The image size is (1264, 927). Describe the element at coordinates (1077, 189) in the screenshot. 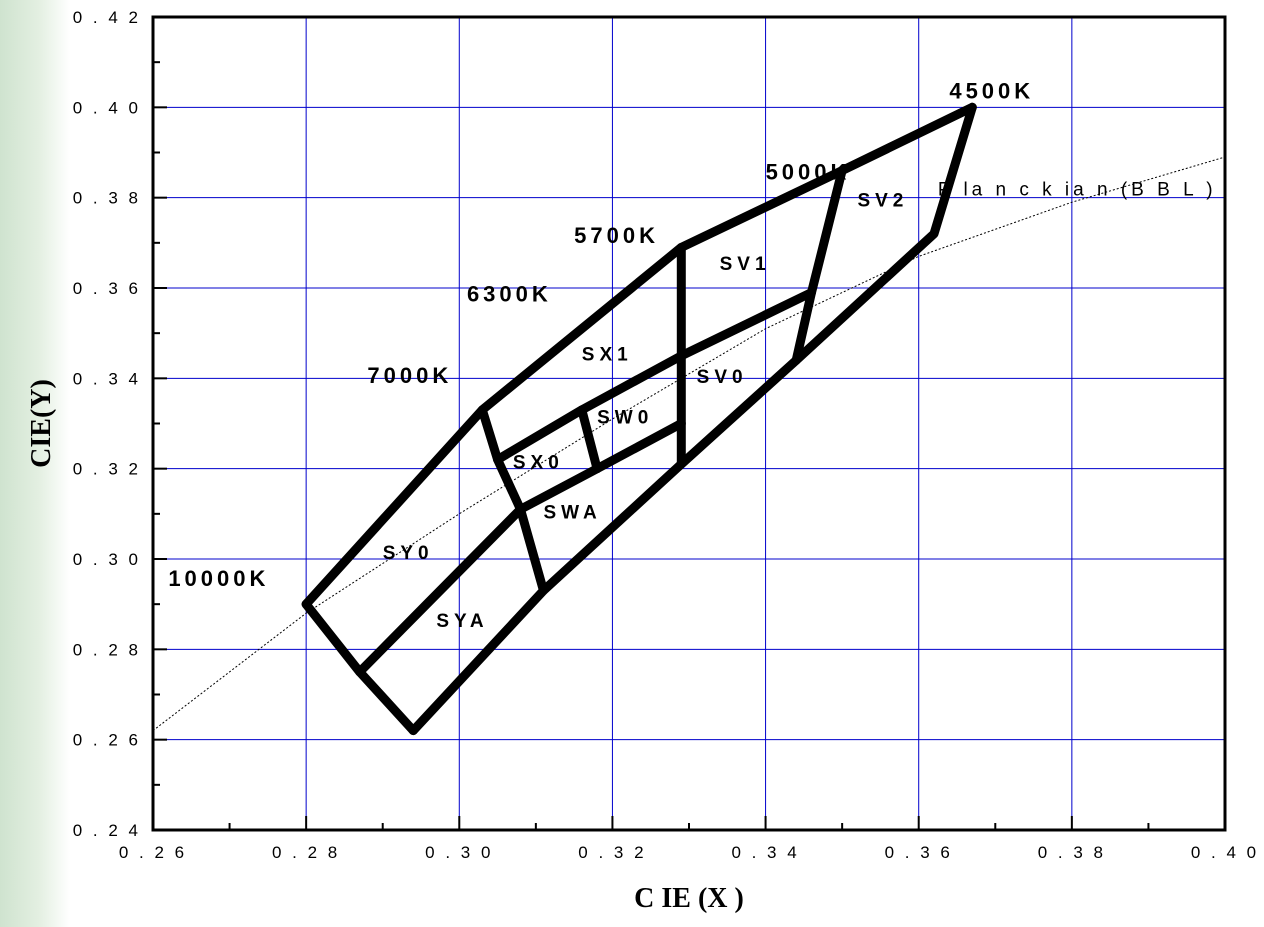

I see `planckian-label: P la n c k ia n (B B L )` at that location.